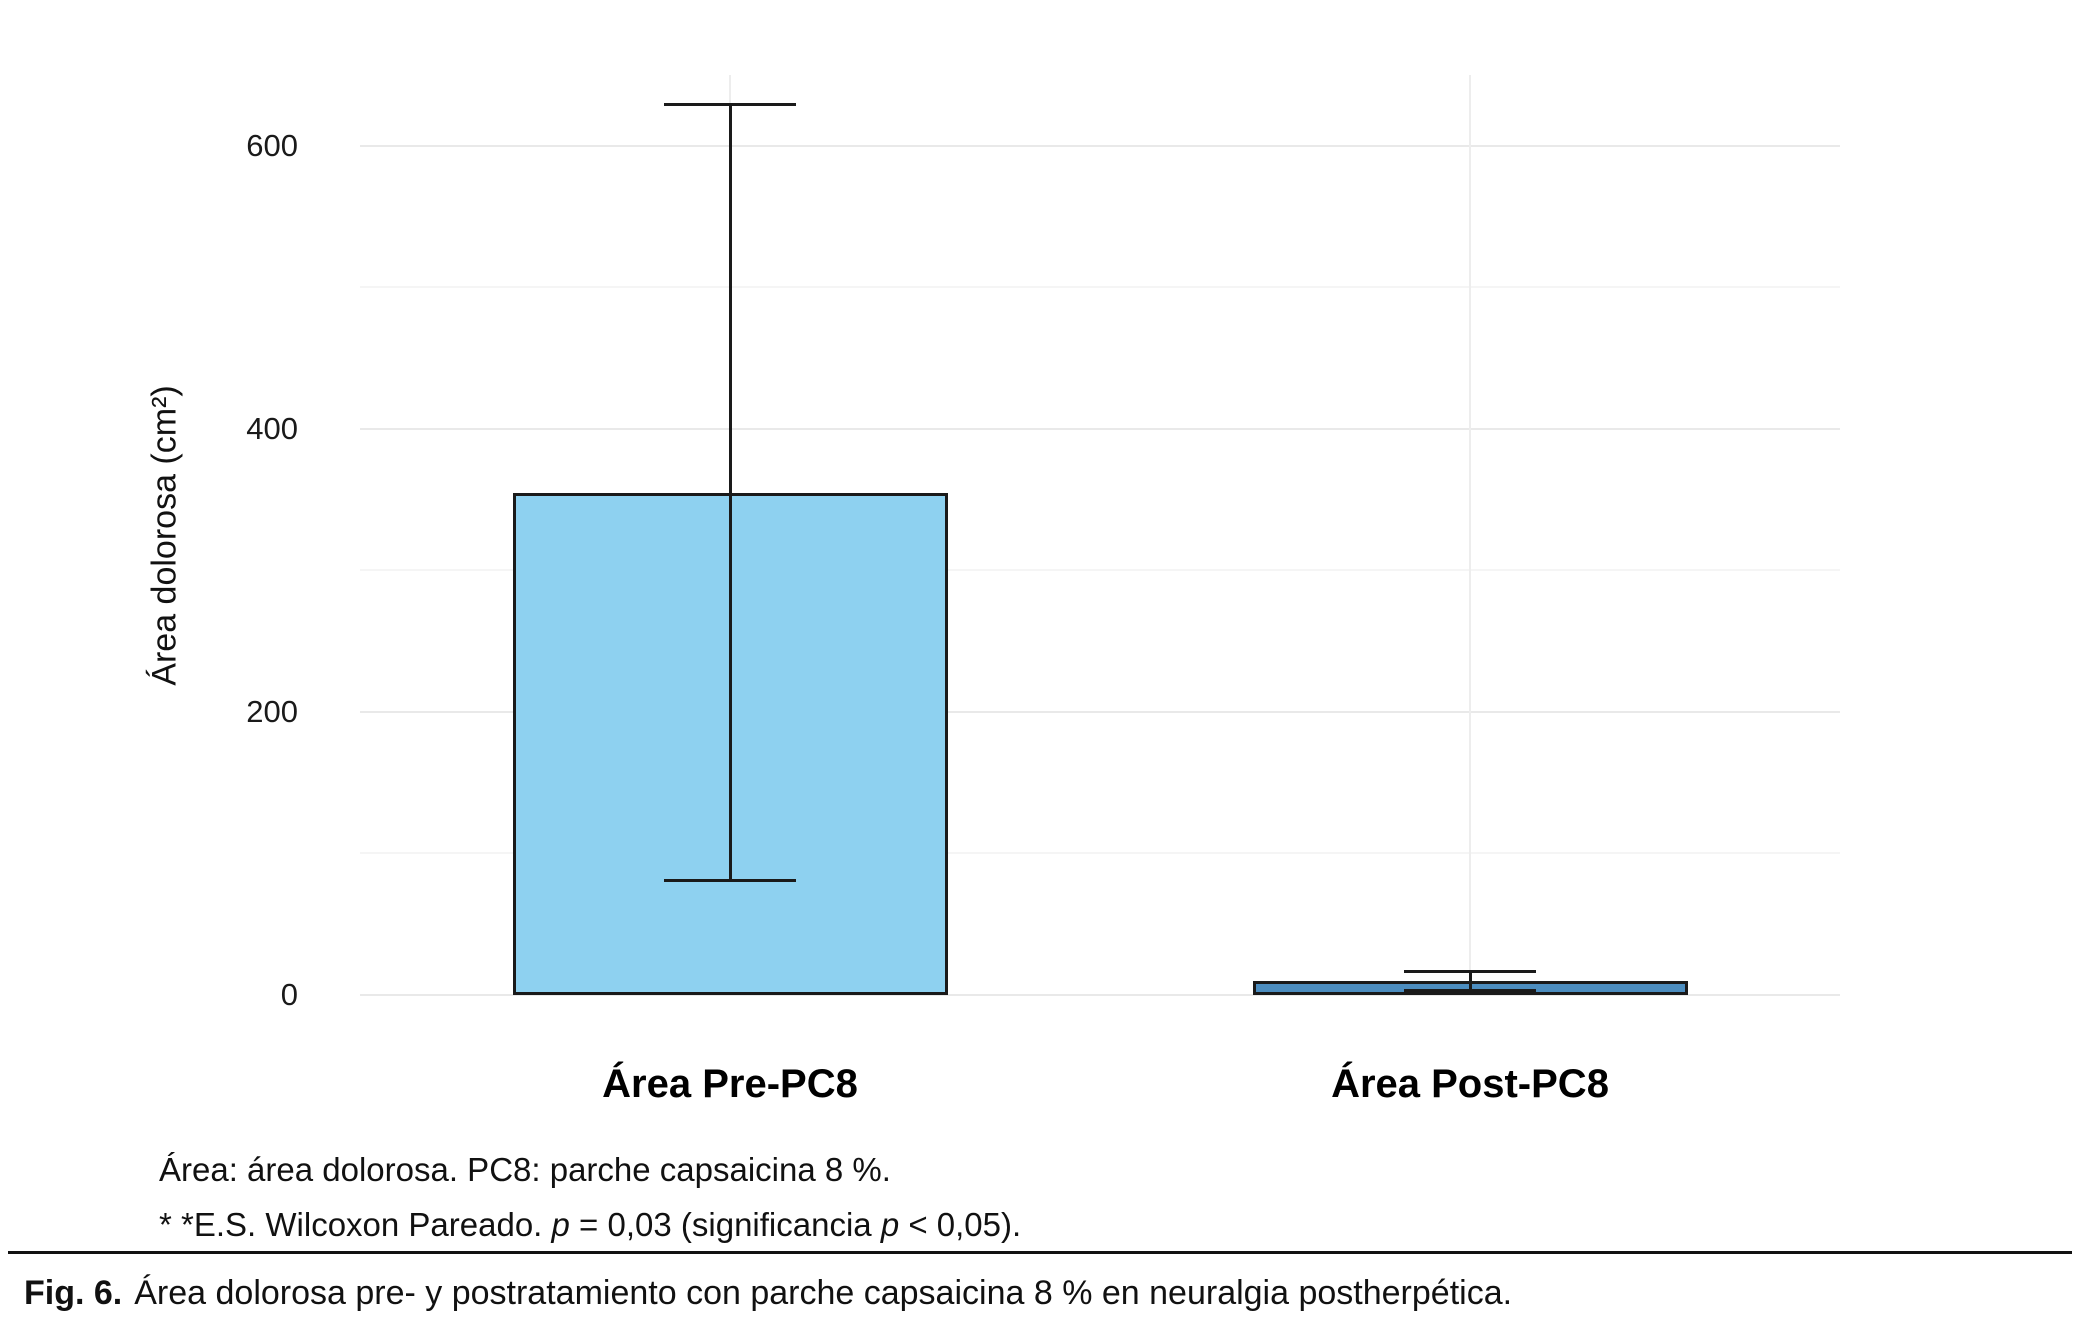 The image size is (2080, 1343). What do you see at coordinates (73, 1293) in the screenshot?
I see `figure-number: Fig. 6.` at bounding box center [73, 1293].